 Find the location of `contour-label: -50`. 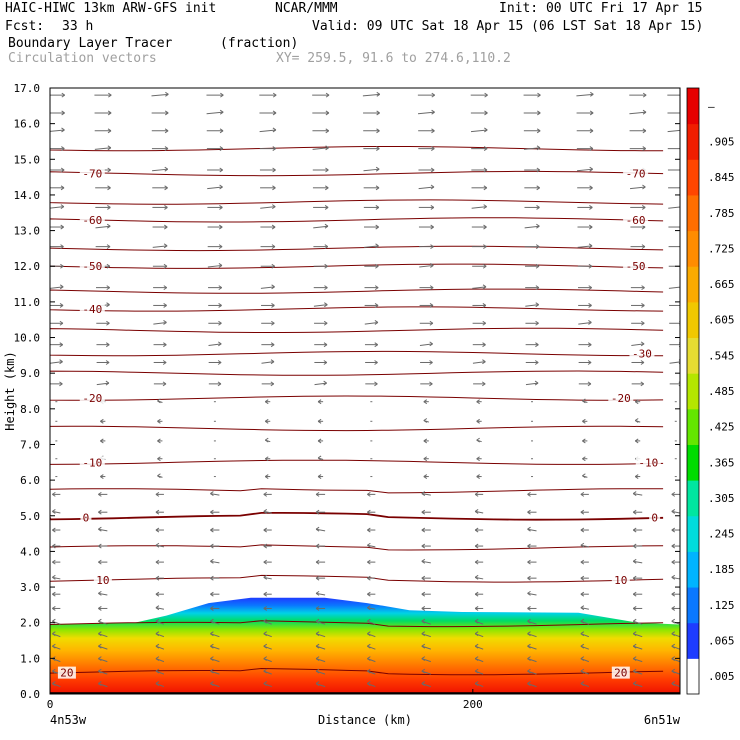

contour-label: -50 is located at coordinates (636, 266).